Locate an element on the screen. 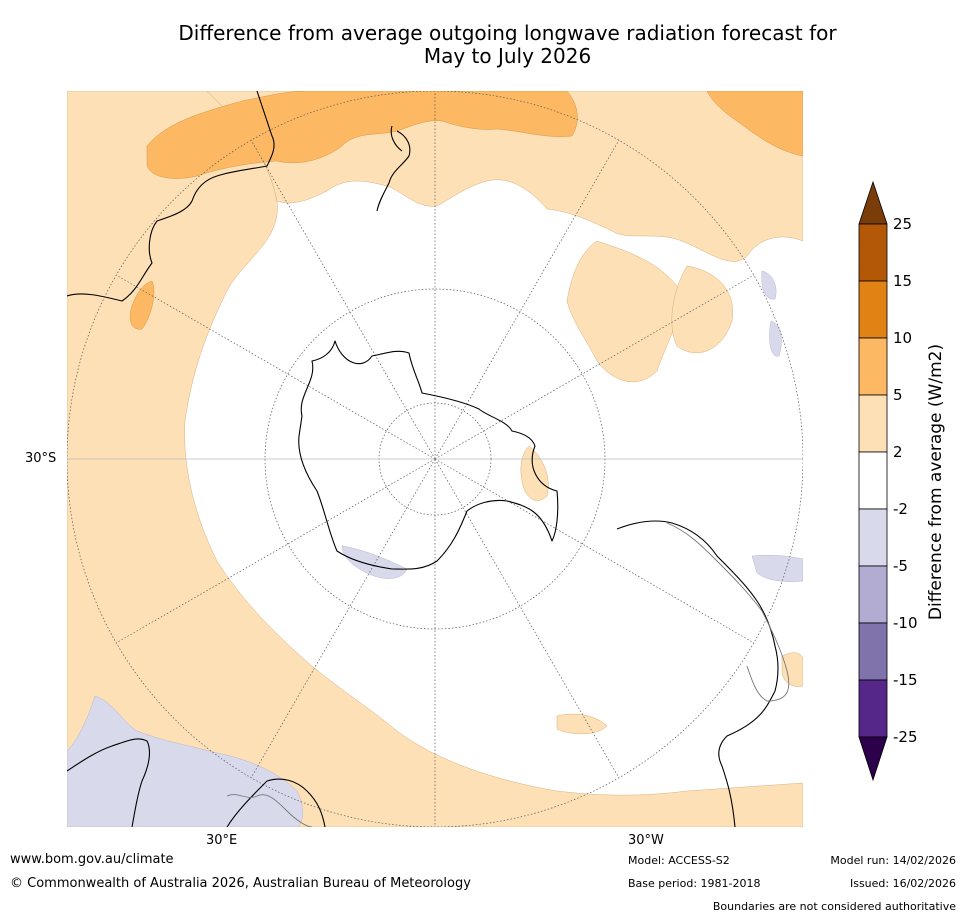  title-line-2: May to July 2026 is located at coordinates (507, 56).